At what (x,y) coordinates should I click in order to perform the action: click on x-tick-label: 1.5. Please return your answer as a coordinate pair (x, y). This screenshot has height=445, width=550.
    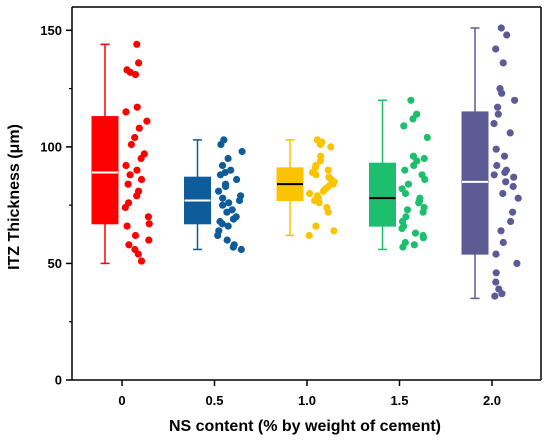
    Looking at the image, I should click on (399, 400).